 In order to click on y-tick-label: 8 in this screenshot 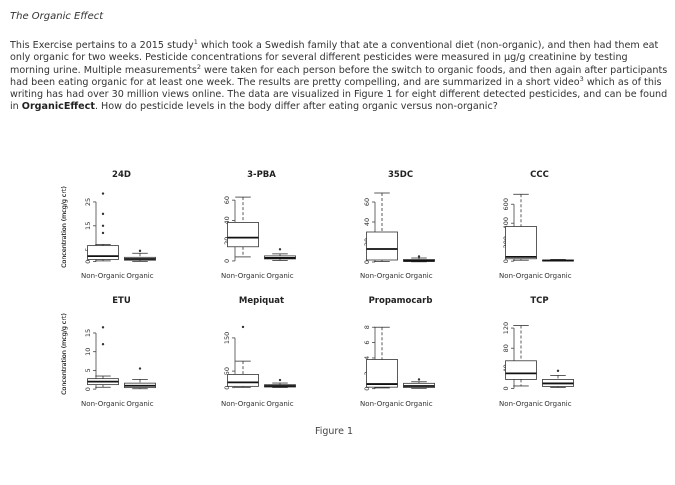, I will do `click(367, 327)`.